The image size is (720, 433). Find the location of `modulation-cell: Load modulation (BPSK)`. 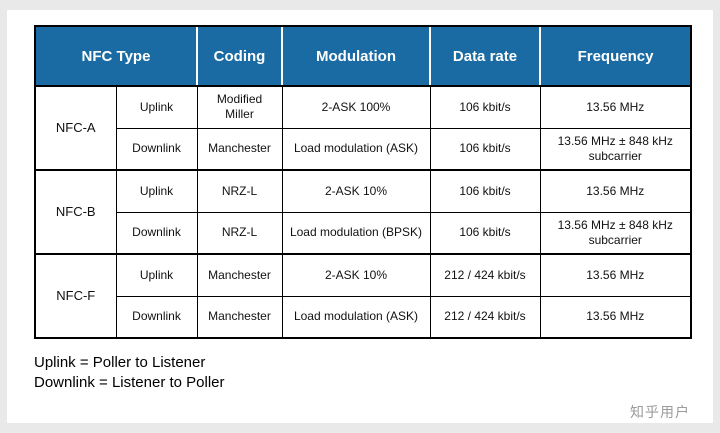

modulation-cell: Load modulation (BPSK) is located at coordinates (356, 233).